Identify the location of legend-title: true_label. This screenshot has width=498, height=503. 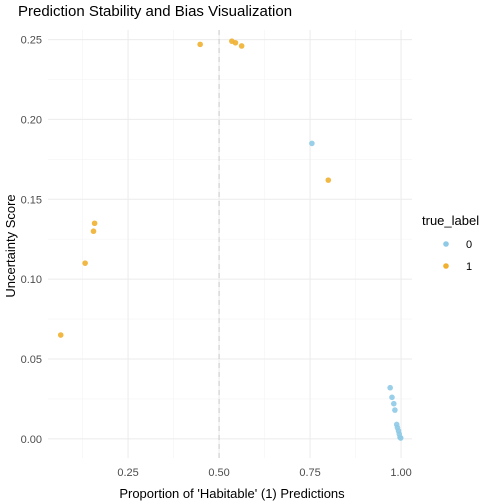
(450, 220).